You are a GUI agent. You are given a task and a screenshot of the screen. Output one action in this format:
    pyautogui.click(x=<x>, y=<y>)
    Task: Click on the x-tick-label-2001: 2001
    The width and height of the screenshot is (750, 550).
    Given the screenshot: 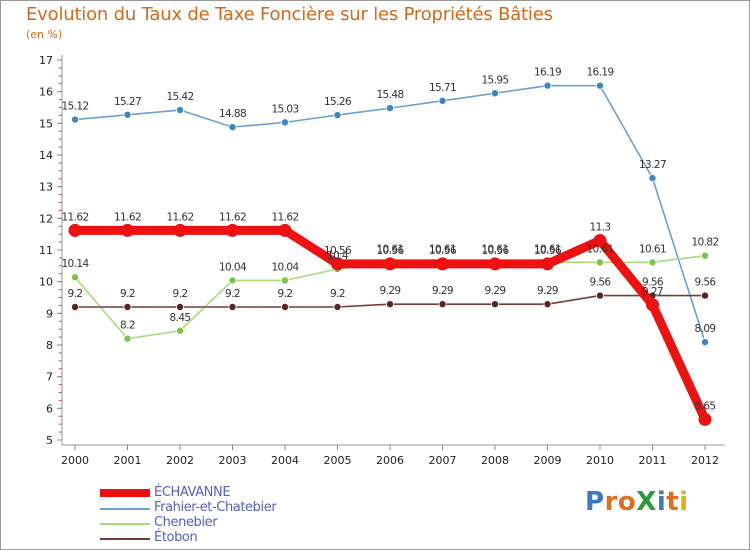 What is the action you would take?
    pyautogui.click(x=128, y=460)
    